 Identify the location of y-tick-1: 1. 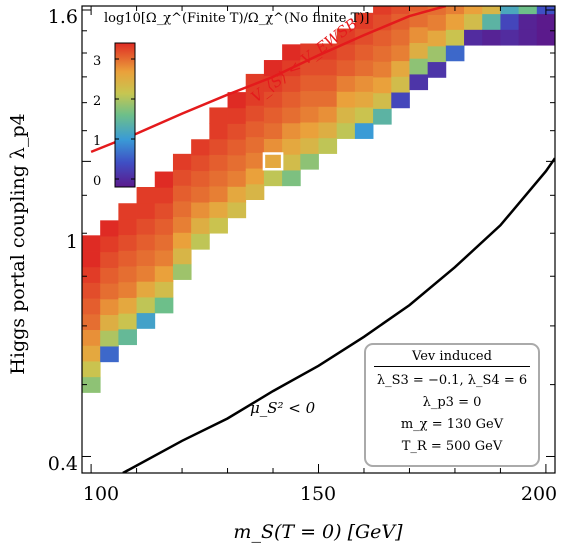
(72, 242).